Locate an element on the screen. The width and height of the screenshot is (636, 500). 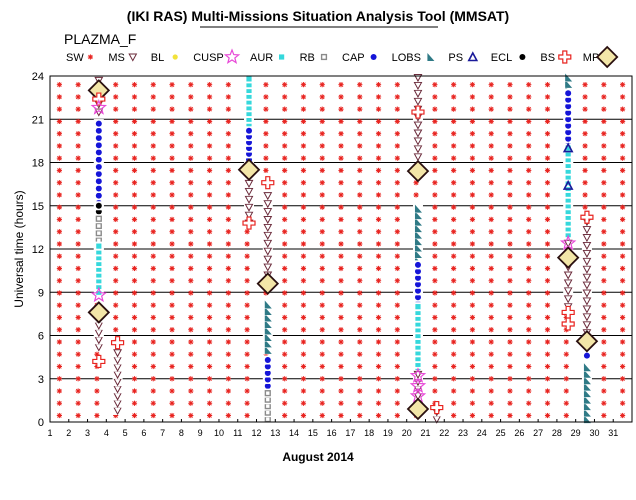
marker-mp is located at coordinates (99, 312).